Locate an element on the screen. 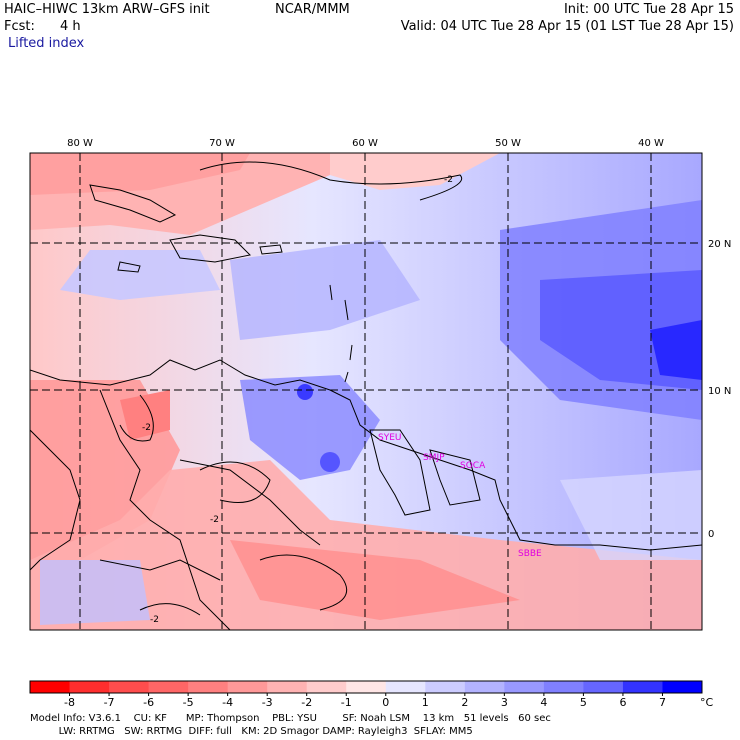 Image resolution: width=740 pixels, height=740 pixels. colorbar-tick-label: 7 is located at coordinates (662, 702).